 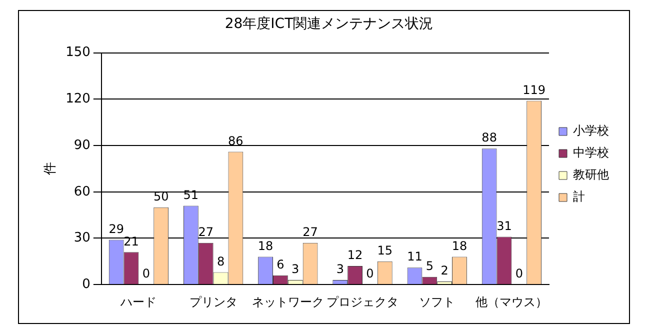 I want to click on y-tick-label: 150, so click(x=78, y=52).